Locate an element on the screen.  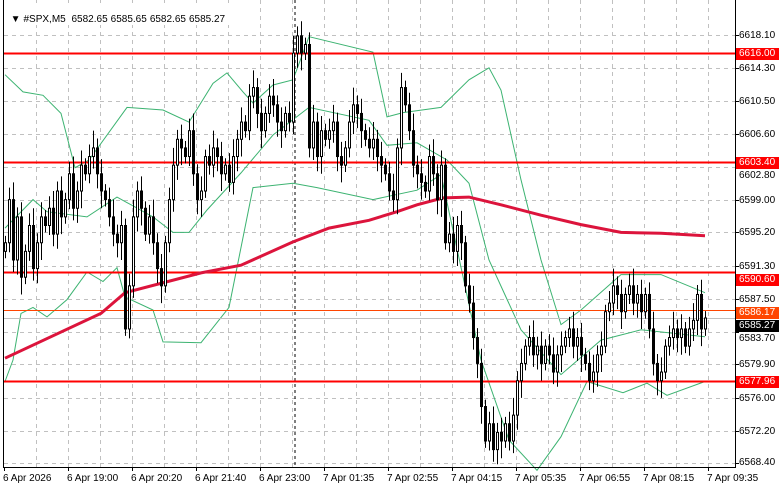
price-tick-label: 6572.20 is located at coordinates (757, 431).